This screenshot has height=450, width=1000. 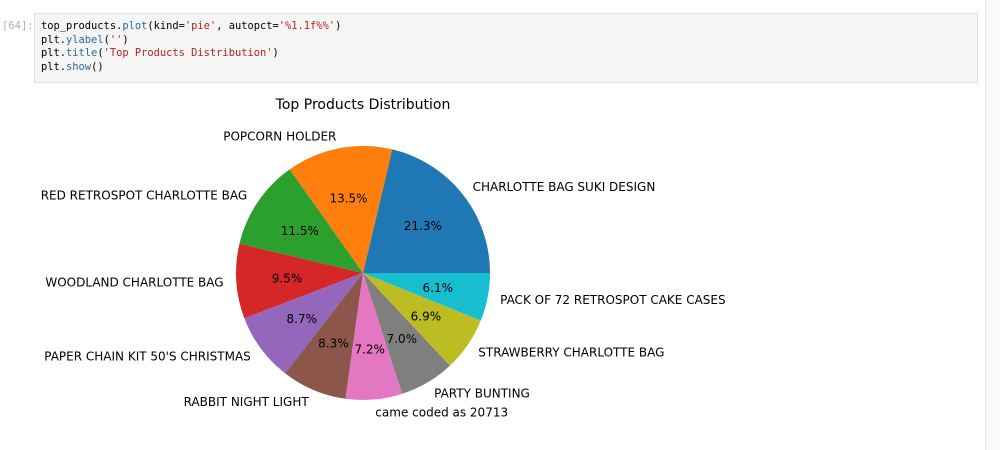 What do you see at coordinates (333, 344) in the screenshot?
I see `pct-label: 8.3%` at bounding box center [333, 344].